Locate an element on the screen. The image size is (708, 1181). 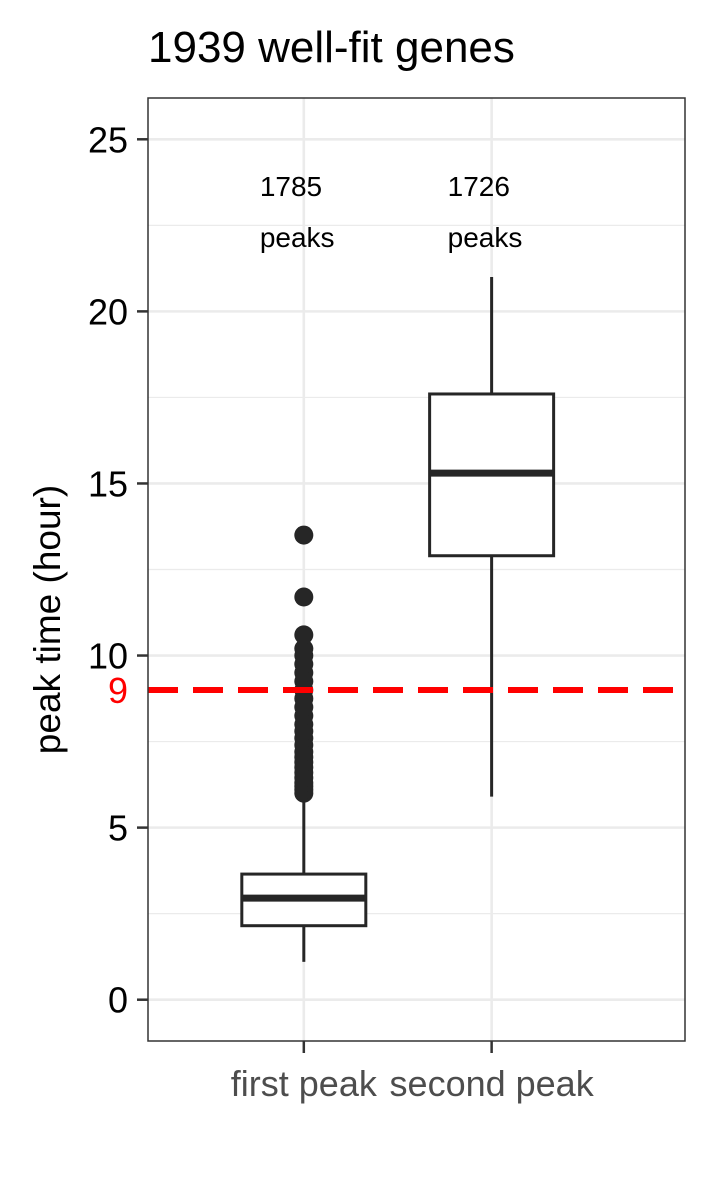
annotation-layer: 1785 peaks 1726 peaks is located at coordinates (391, 212).